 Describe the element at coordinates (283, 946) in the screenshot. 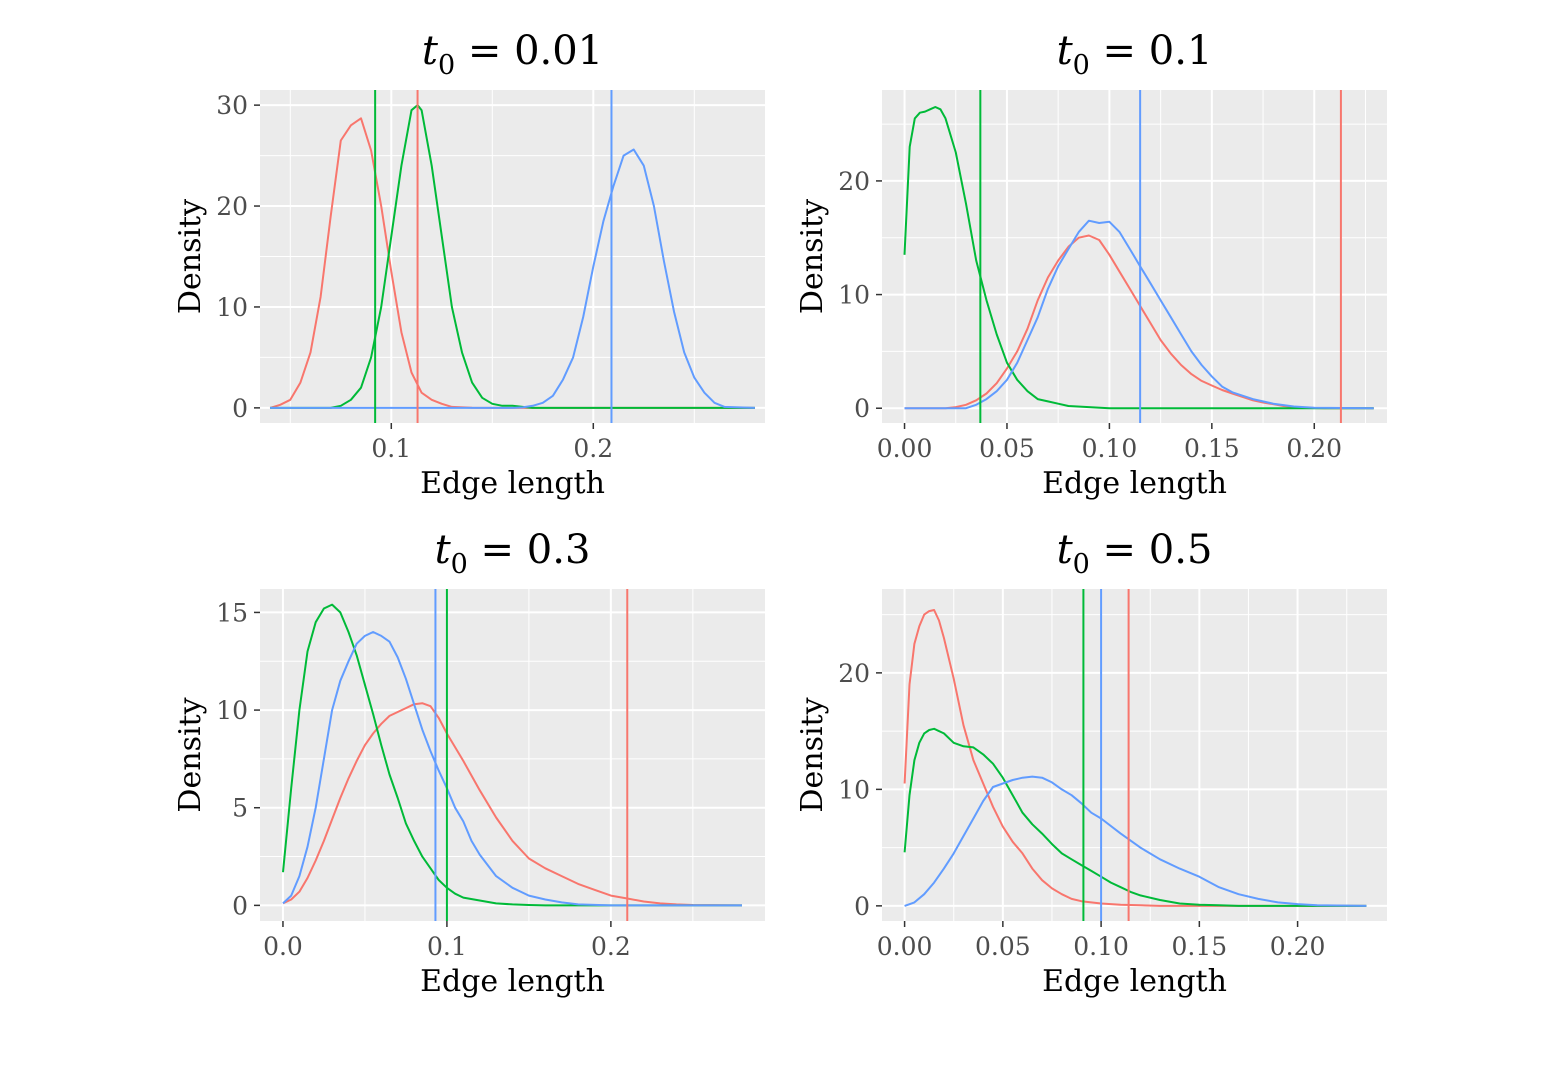

I see `x-tick-label: 0.0` at that location.